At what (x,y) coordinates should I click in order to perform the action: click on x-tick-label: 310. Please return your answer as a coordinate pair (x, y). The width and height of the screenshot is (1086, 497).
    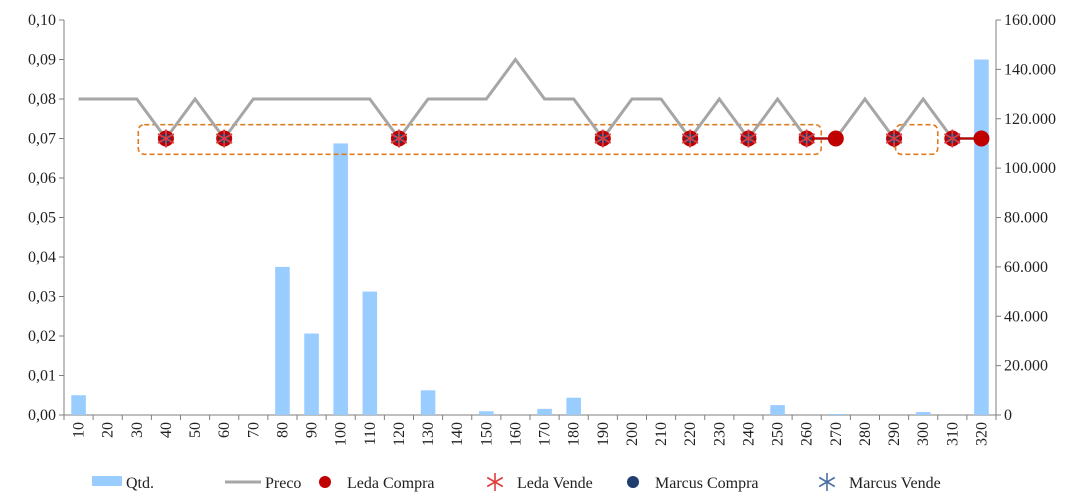
    Looking at the image, I should click on (952, 434).